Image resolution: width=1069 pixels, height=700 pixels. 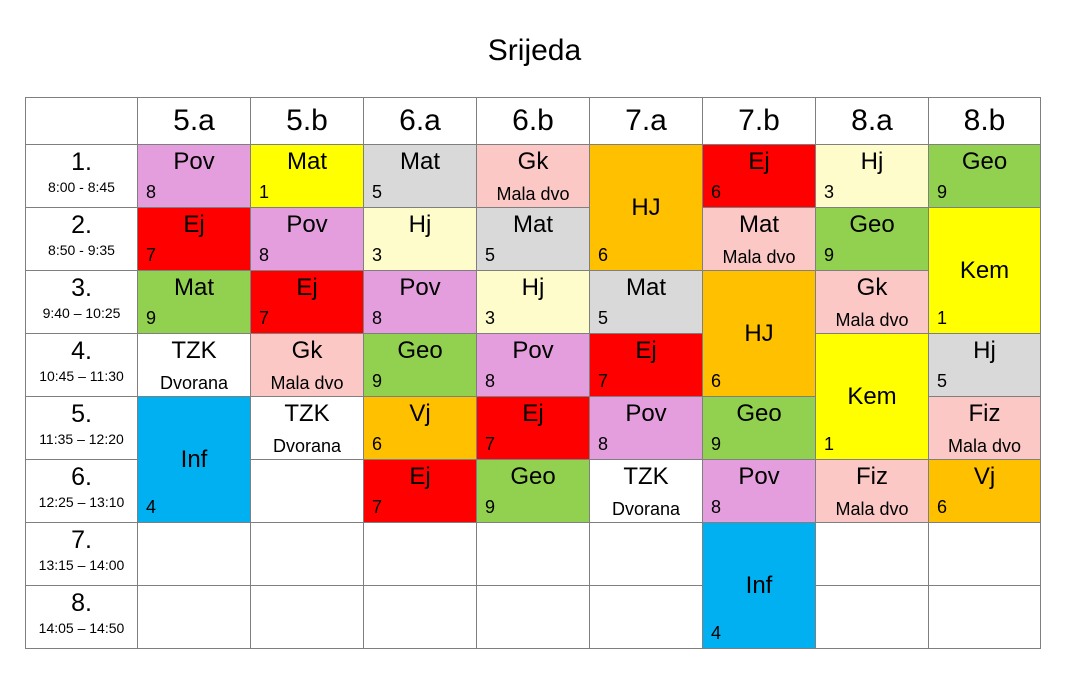 I want to click on lesson-cell: Mat 1, so click(x=307, y=176).